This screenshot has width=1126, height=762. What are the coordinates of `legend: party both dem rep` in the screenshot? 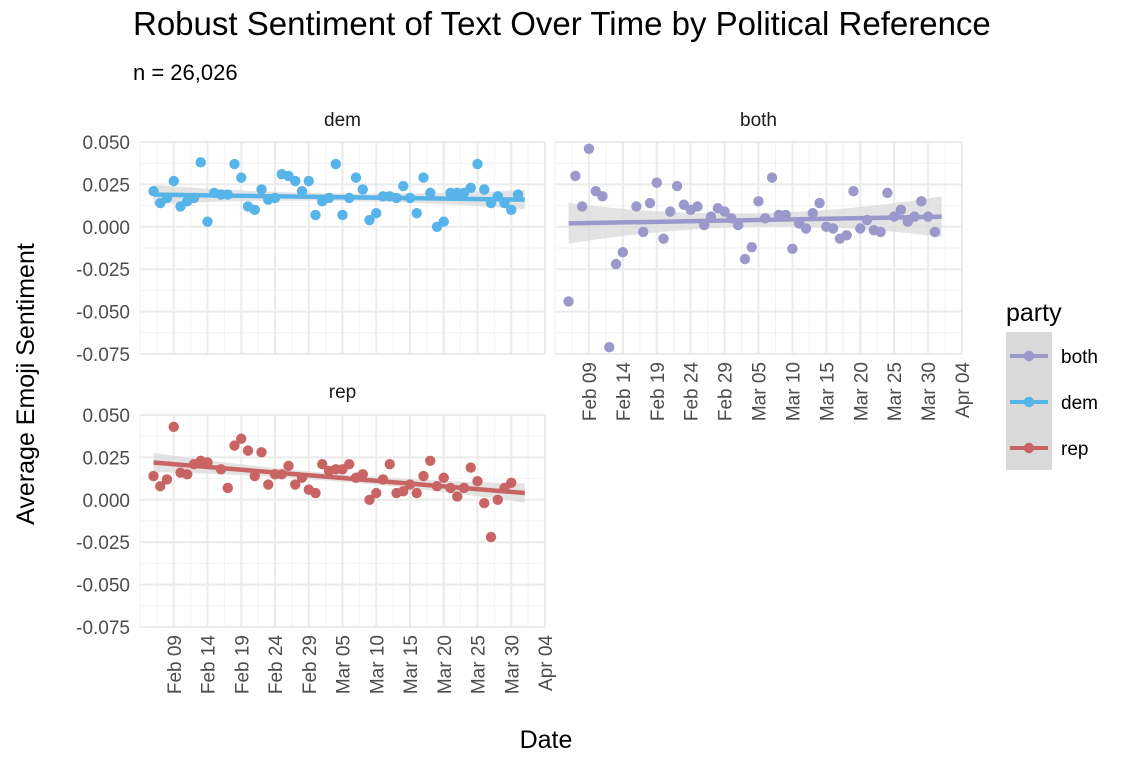 It's located at (1052, 384).